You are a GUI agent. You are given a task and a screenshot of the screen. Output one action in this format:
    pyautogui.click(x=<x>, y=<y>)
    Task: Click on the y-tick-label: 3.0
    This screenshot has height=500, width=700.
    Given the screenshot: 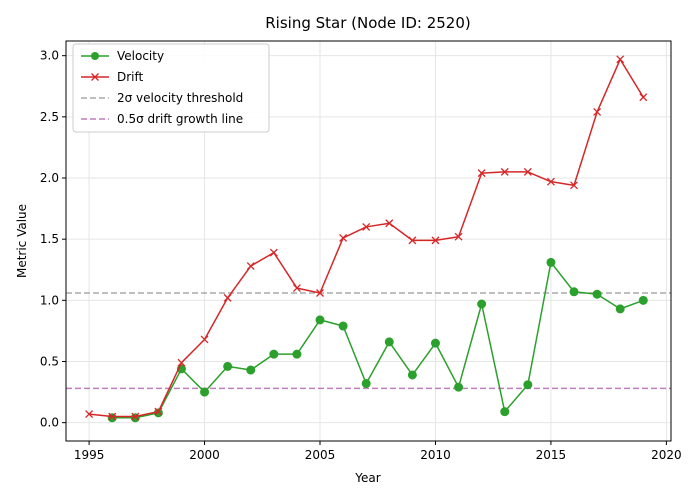 What is the action you would take?
    pyautogui.click(x=49, y=56)
    